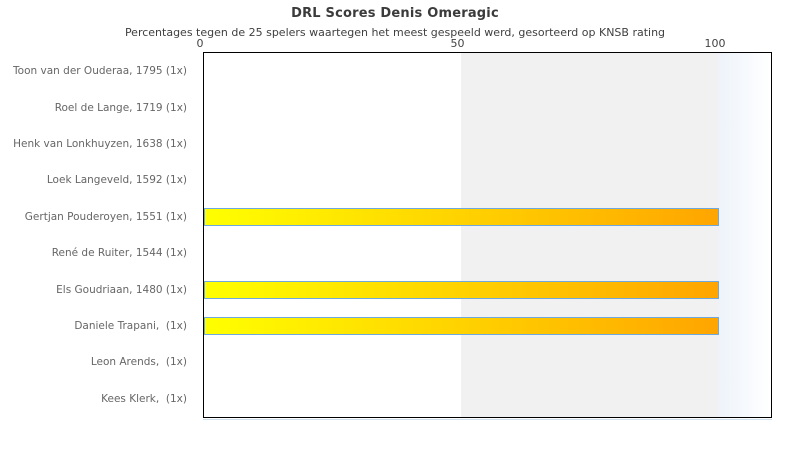 The height and width of the screenshot is (450, 790). Describe the element at coordinates (715, 43) in the screenshot. I see `x-tick-label: 100` at that location.